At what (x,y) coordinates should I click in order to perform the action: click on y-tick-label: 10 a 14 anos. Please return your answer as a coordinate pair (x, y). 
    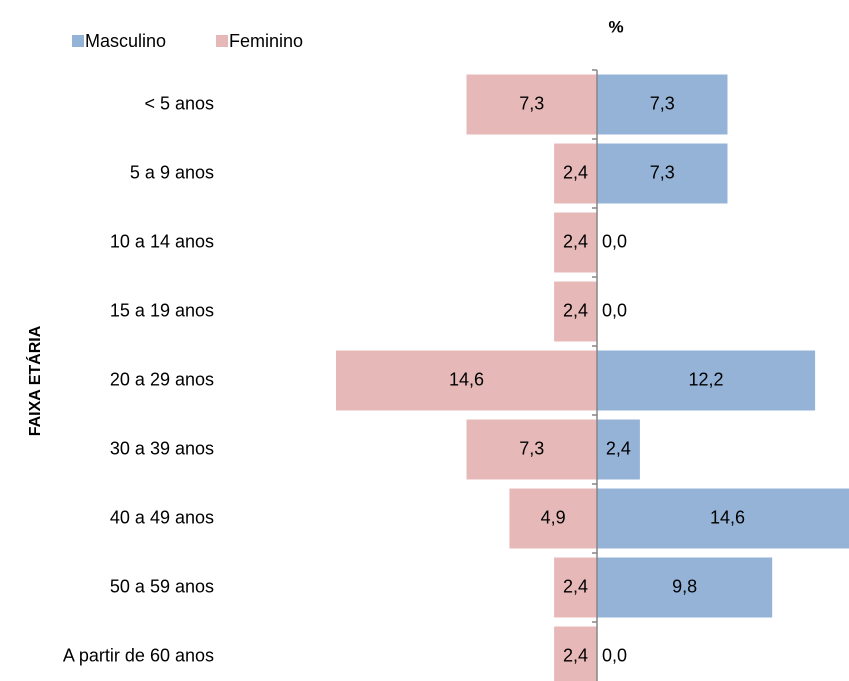
    Looking at the image, I should click on (162, 241).